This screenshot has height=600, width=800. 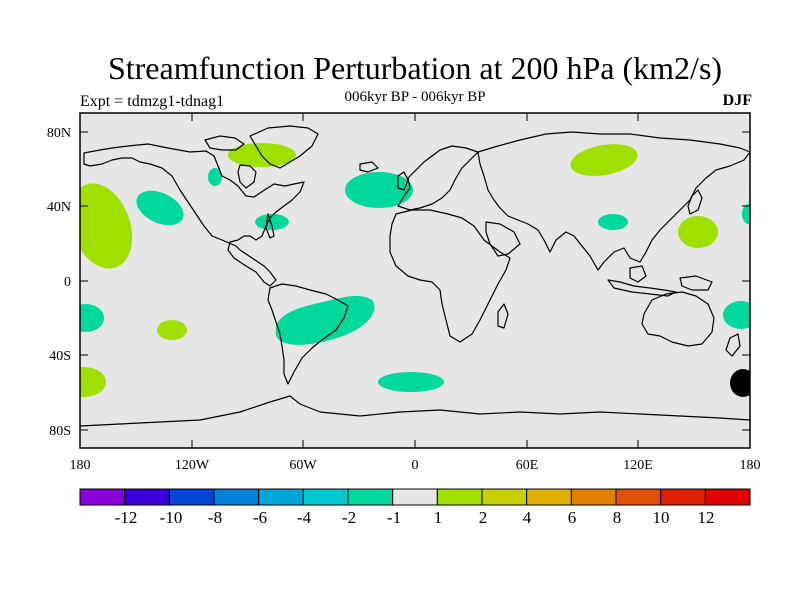 What do you see at coordinates (59, 207) in the screenshot?
I see `lat-label: 40N` at bounding box center [59, 207].